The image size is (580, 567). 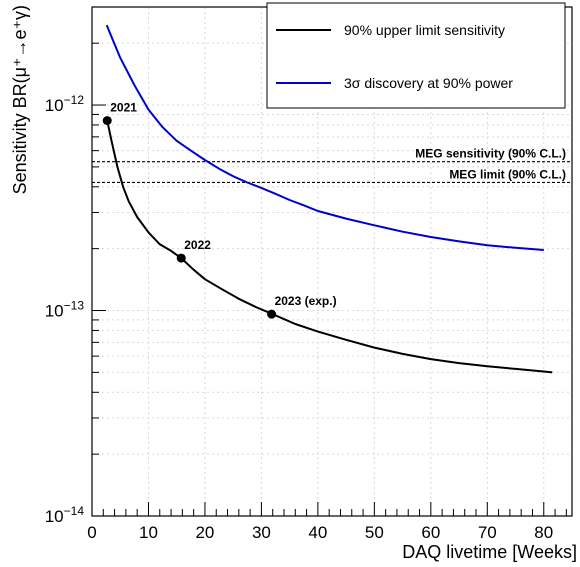 I want to click on data-point-label: 2022, so click(x=197, y=245).